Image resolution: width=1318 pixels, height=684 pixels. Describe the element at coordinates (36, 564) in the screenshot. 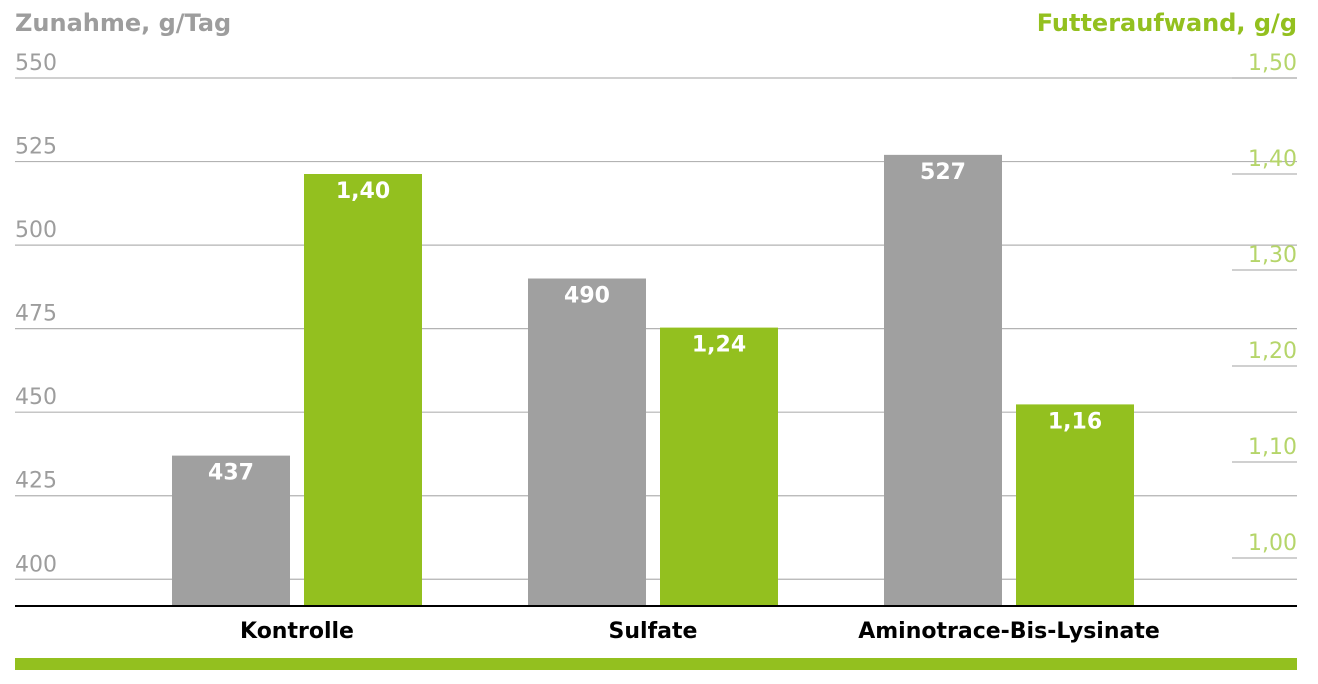

I see `y-tick-label: 400` at that location.